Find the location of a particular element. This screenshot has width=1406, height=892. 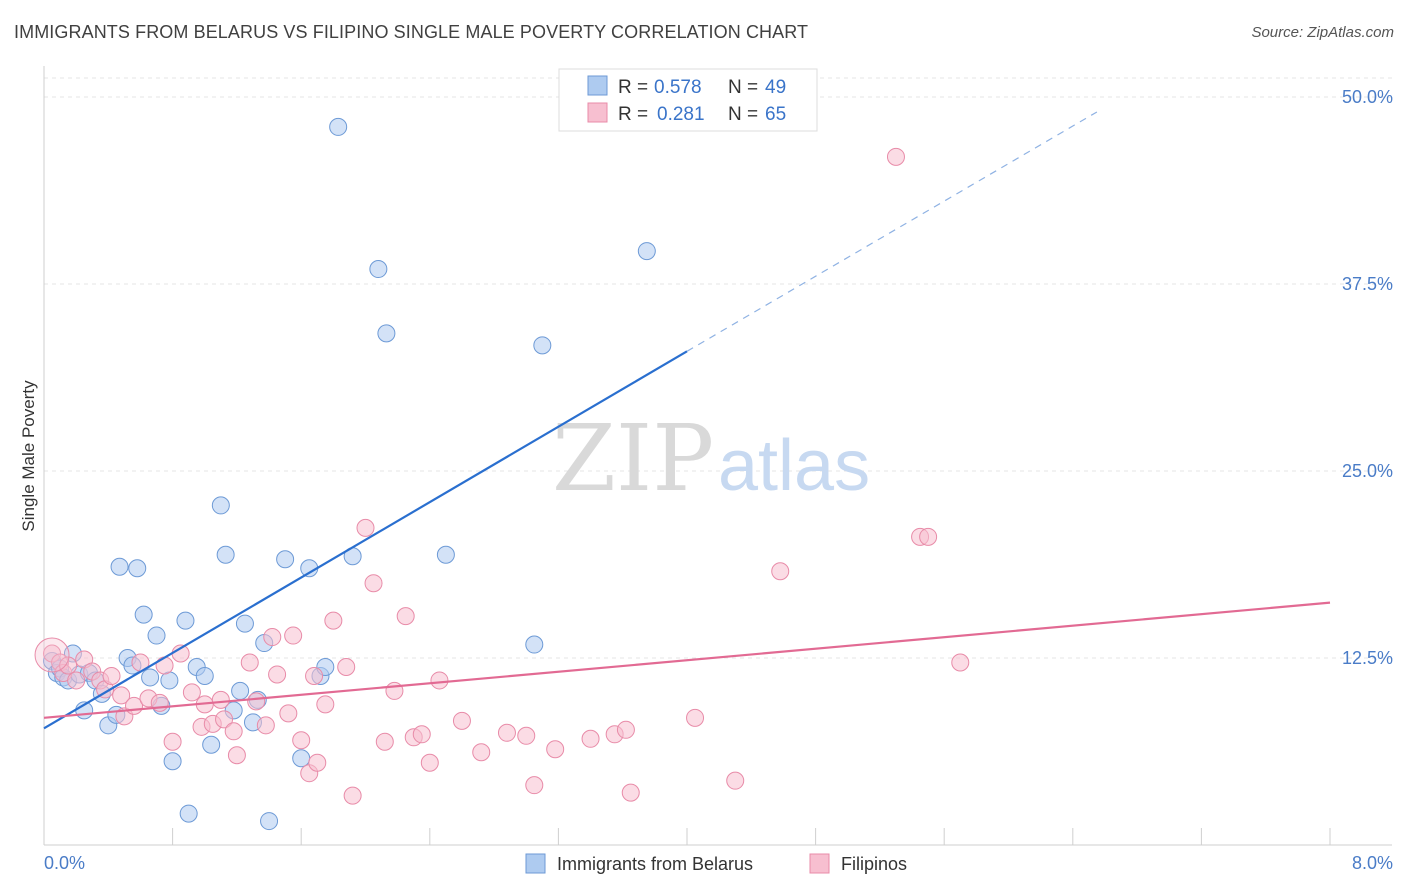

trend-line-filipinos is located at coordinates (687, 660).